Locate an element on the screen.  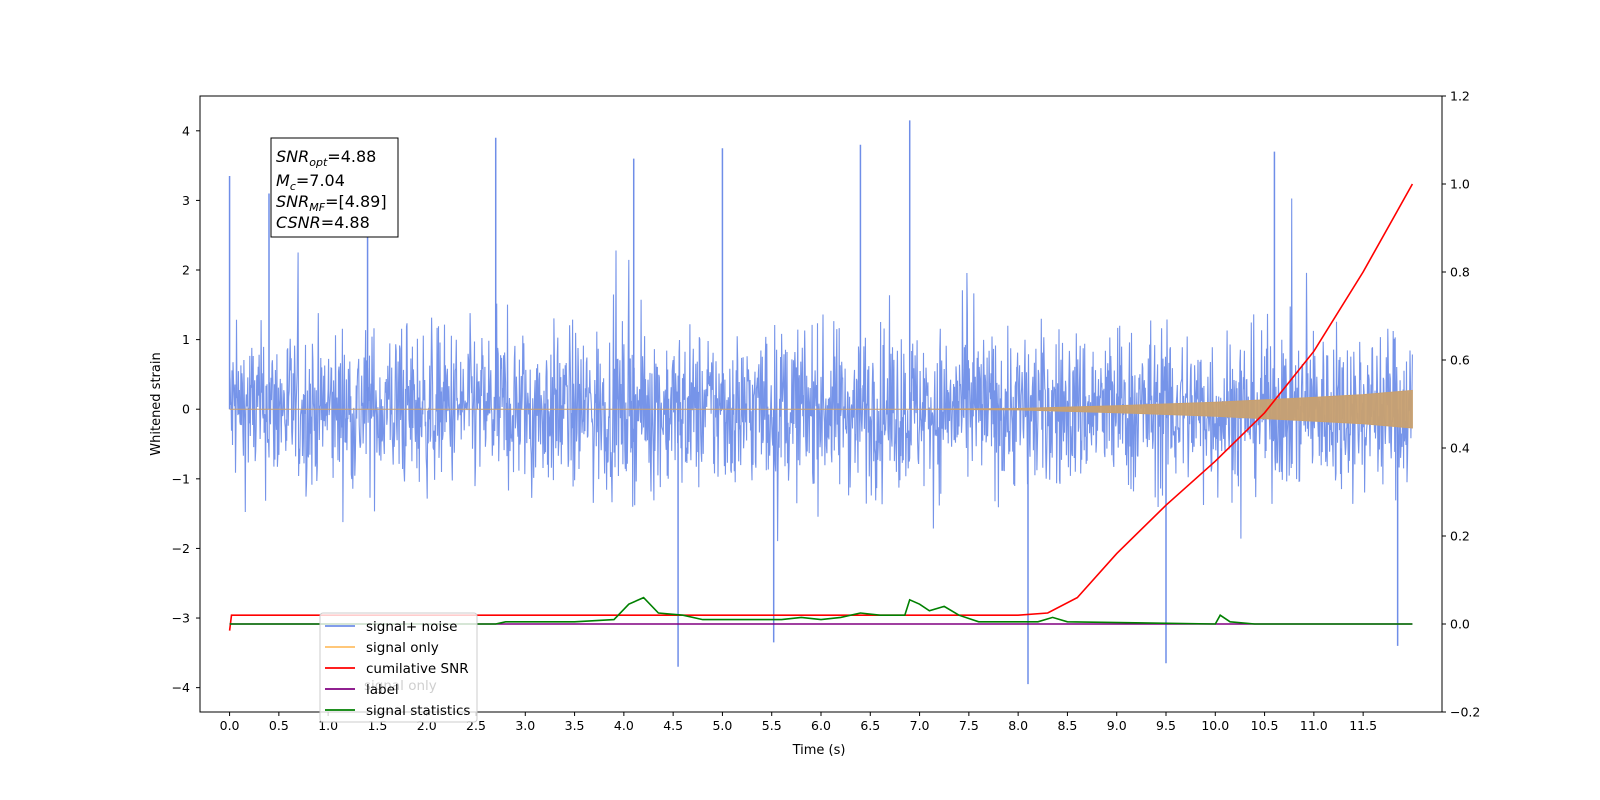
legend-label: signal+ noise is located at coordinates (411, 627).